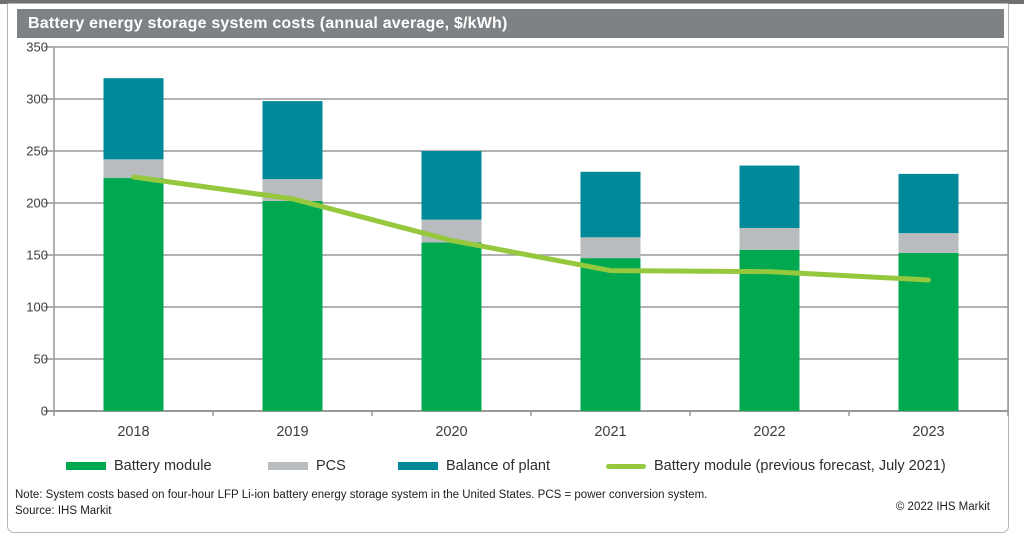 The height and width of the screenshot is (545, 1024). I want to click on bar-segment-battery_module-2022, so click(769, 330).